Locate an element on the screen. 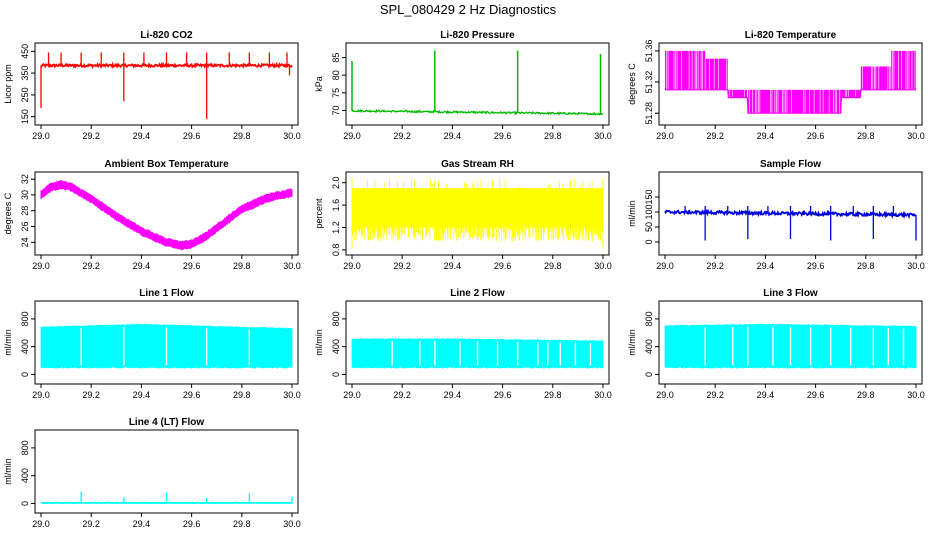 The image size is (936, 540). sample-flow-ytick-label: 0 is located at coordinates (649, 241).